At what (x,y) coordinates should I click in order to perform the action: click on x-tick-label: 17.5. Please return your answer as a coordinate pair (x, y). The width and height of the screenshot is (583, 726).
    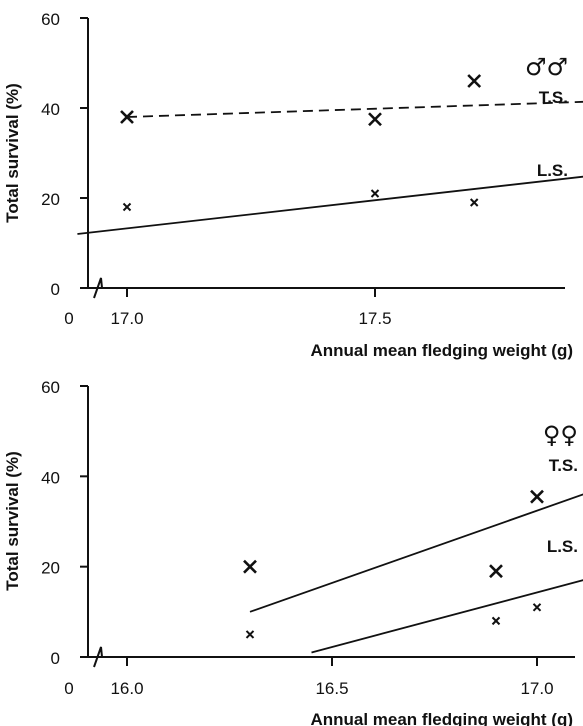
    Looking at the image, I should click on (374, 318).